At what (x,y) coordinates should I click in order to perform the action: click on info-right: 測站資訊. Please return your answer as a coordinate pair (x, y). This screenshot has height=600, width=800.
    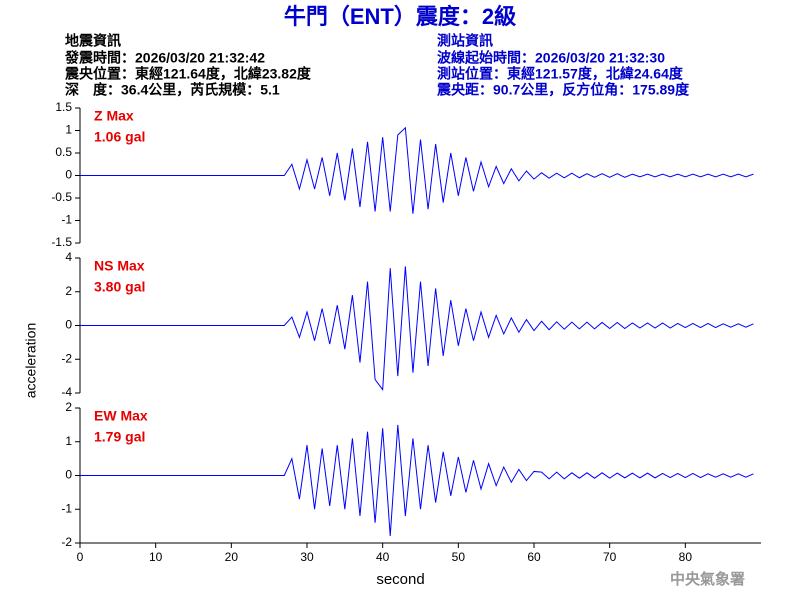
    Looking at the image, I should click on (465, 41).